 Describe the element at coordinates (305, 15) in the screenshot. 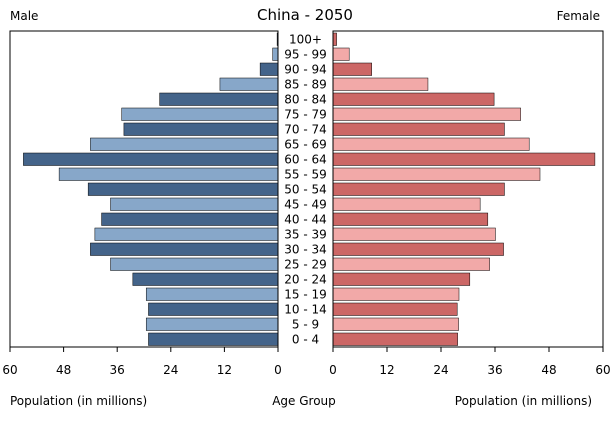

I see `chart-title: China - 2050` at that location.